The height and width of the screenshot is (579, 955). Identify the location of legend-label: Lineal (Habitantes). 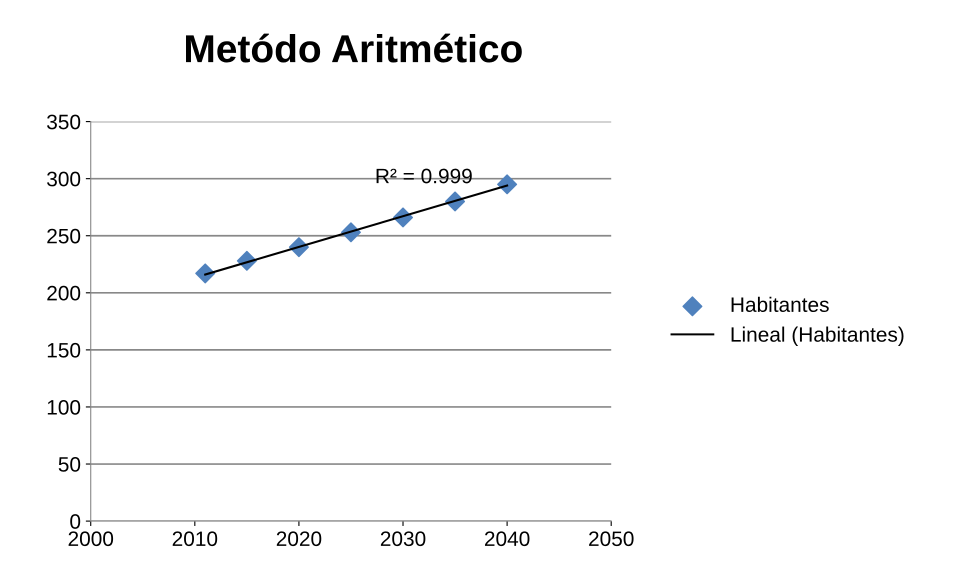
(818, 336).